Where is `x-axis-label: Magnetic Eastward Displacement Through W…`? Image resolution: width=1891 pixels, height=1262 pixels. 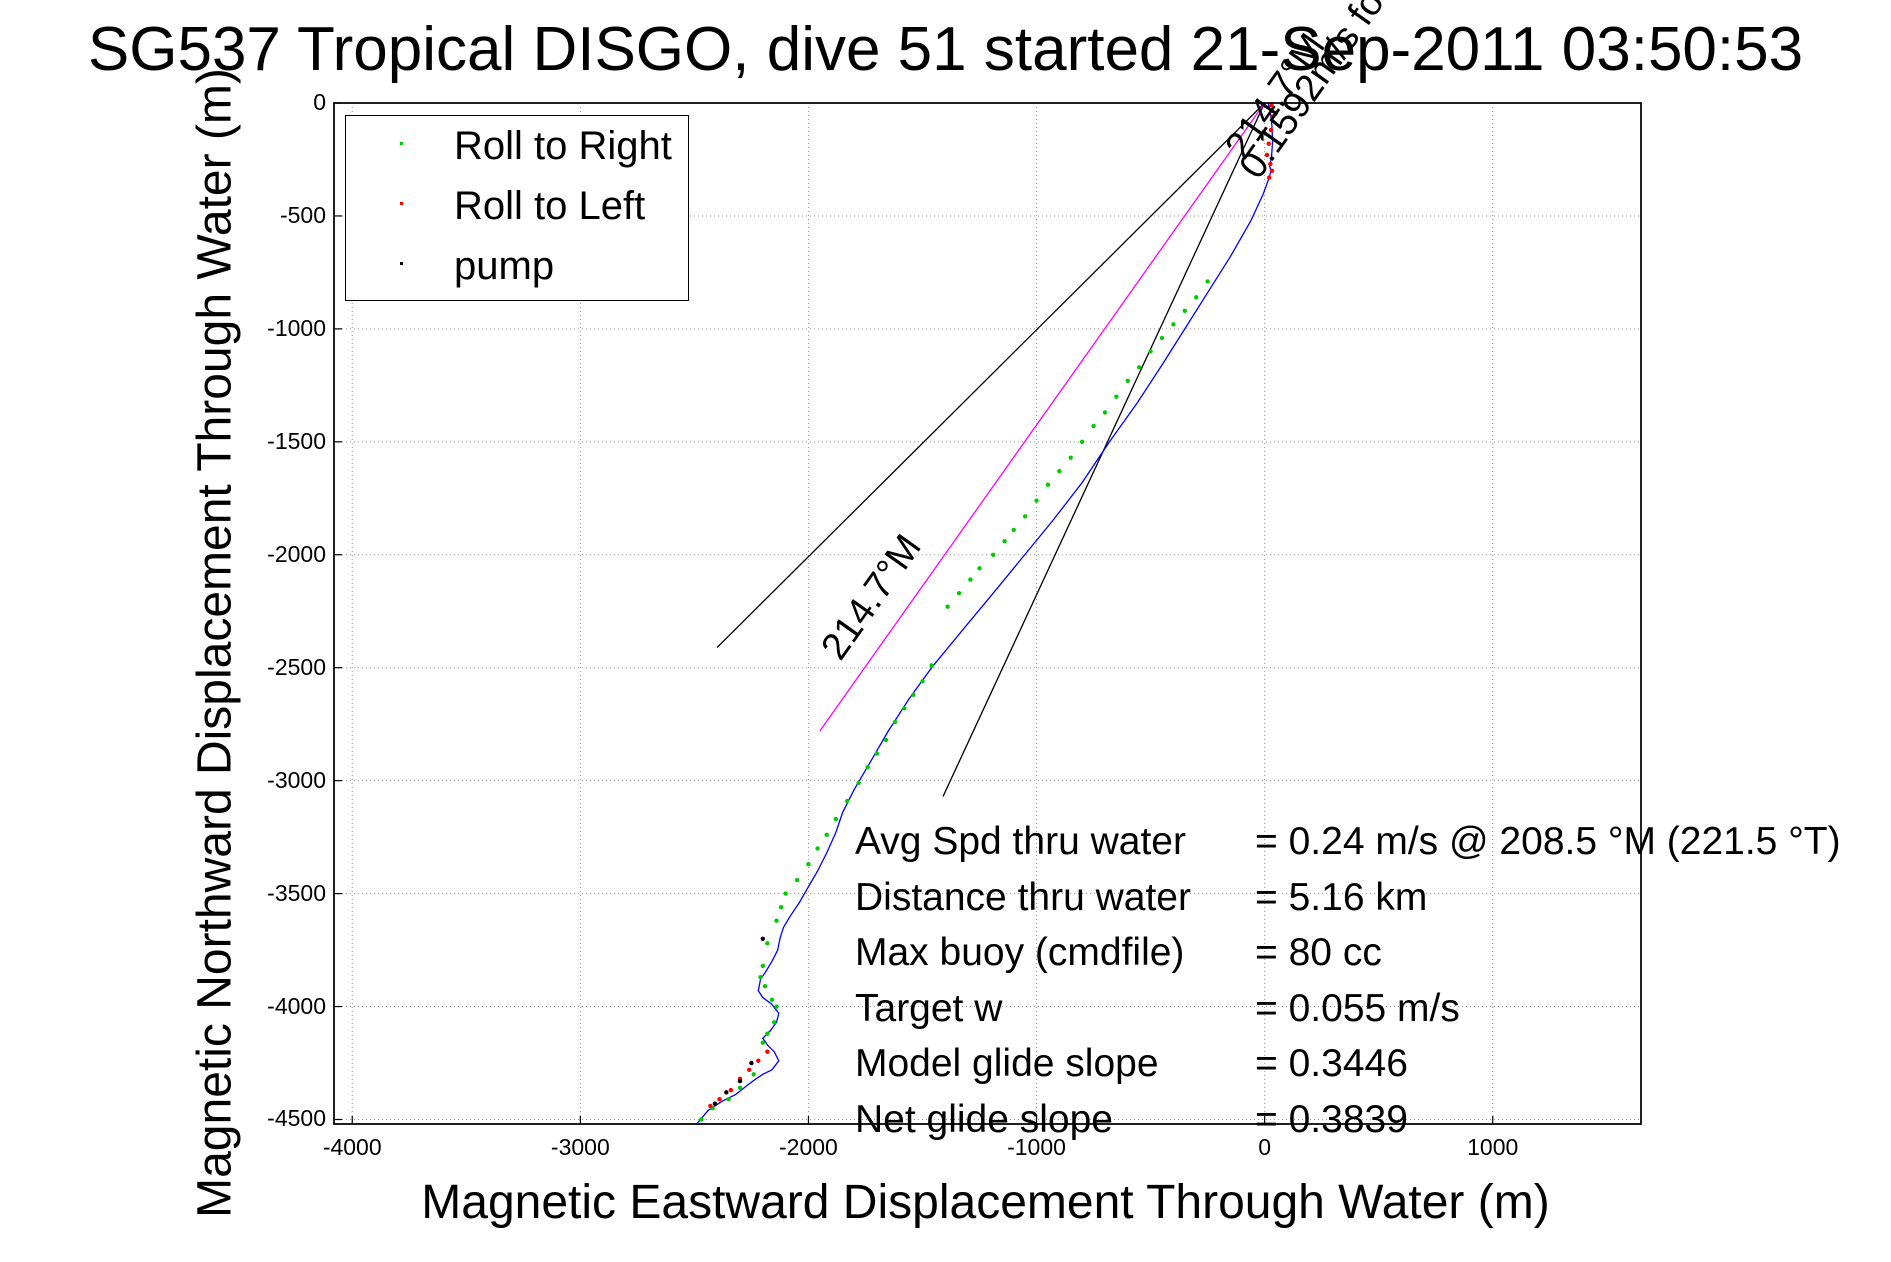
x-axis-label: Magnetic Eastward Displacement Through W… is located at coordinates (985, 1202).